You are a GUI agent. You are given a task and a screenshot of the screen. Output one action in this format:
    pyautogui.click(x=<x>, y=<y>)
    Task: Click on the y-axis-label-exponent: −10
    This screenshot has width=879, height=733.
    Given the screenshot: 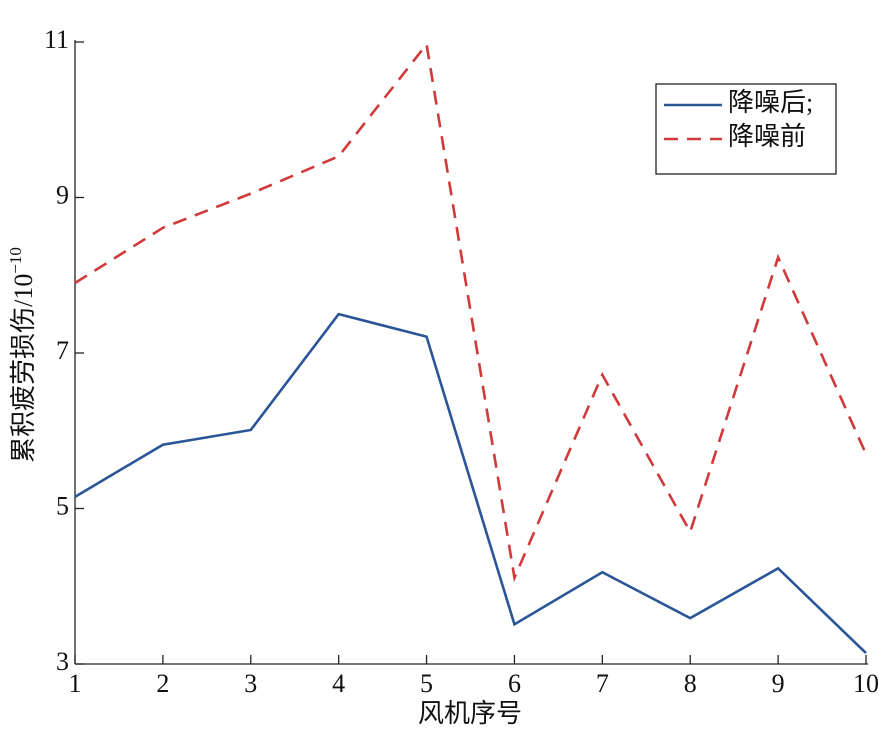 What is the action you would take?
    pyautogui.click(x=15, y=260)
    